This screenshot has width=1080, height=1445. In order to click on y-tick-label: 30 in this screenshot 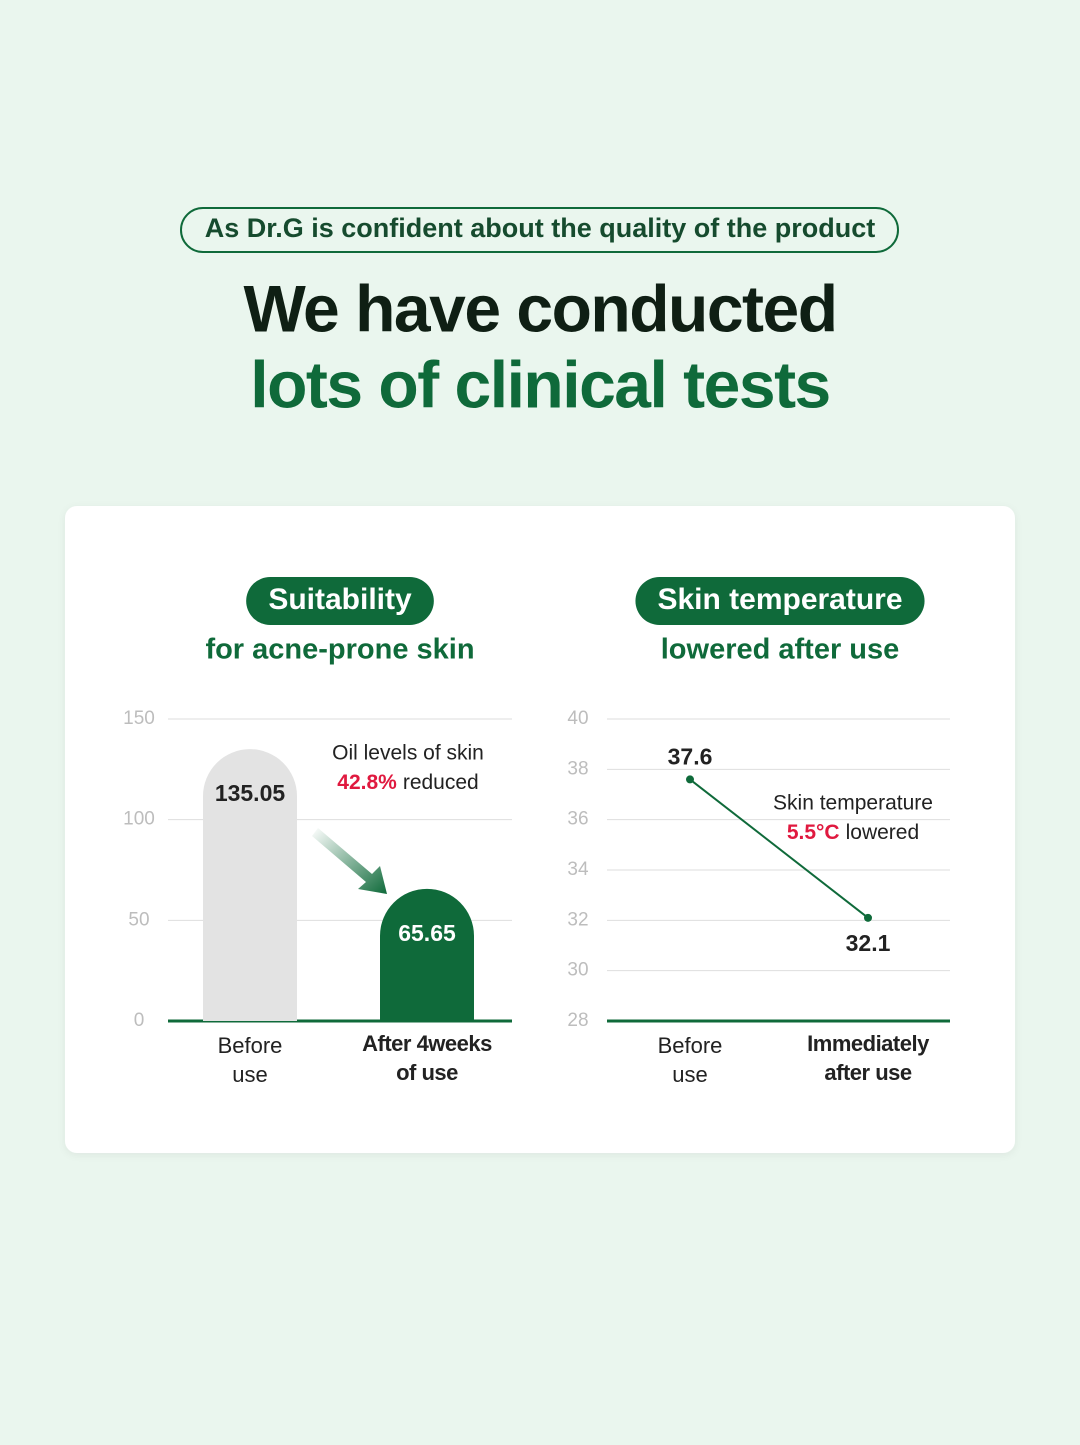, I will do `click(577, 970)`.